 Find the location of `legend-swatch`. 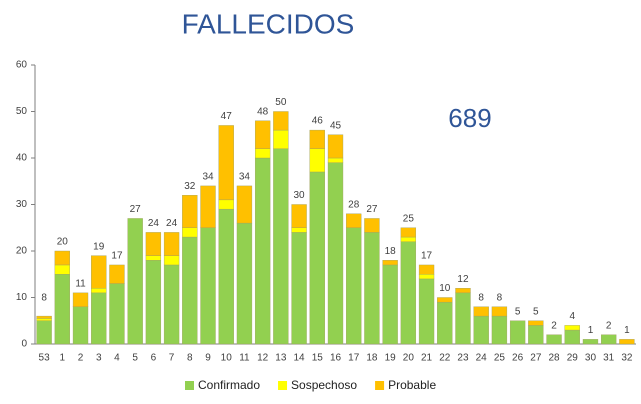

legend-swatch is located at coordinates (380, 385).